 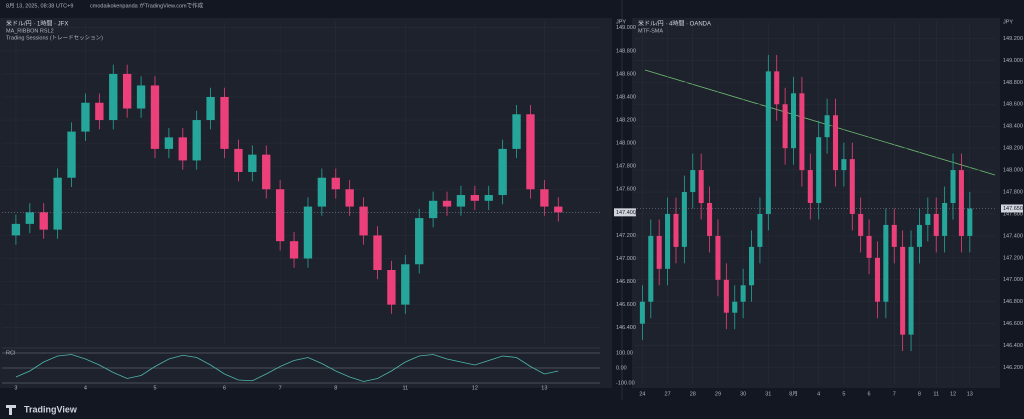 What do you see at coordinates (11, 410) in the screenshot?
I see `logo` at bounding box center [11, 410].